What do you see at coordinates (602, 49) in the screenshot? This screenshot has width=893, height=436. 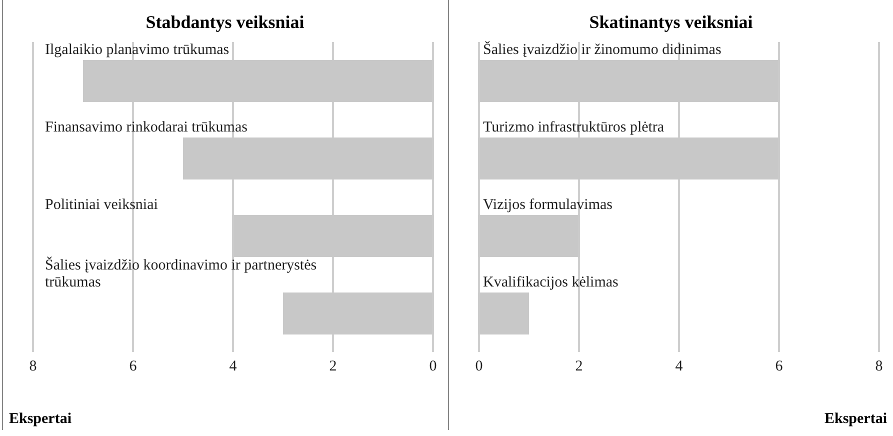 I see `y-tick-label: Šalies įvaizdžio ir žinomumo didinimas` at bounding box center [602, 49].